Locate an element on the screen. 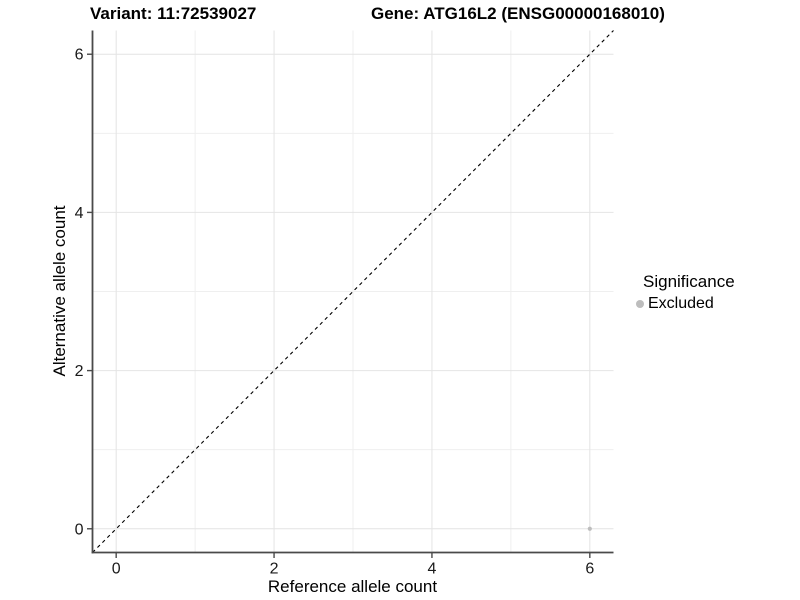 This screenshot has width=800, height=600. y-tick-label: 6 is located at coordinates (79, 55).